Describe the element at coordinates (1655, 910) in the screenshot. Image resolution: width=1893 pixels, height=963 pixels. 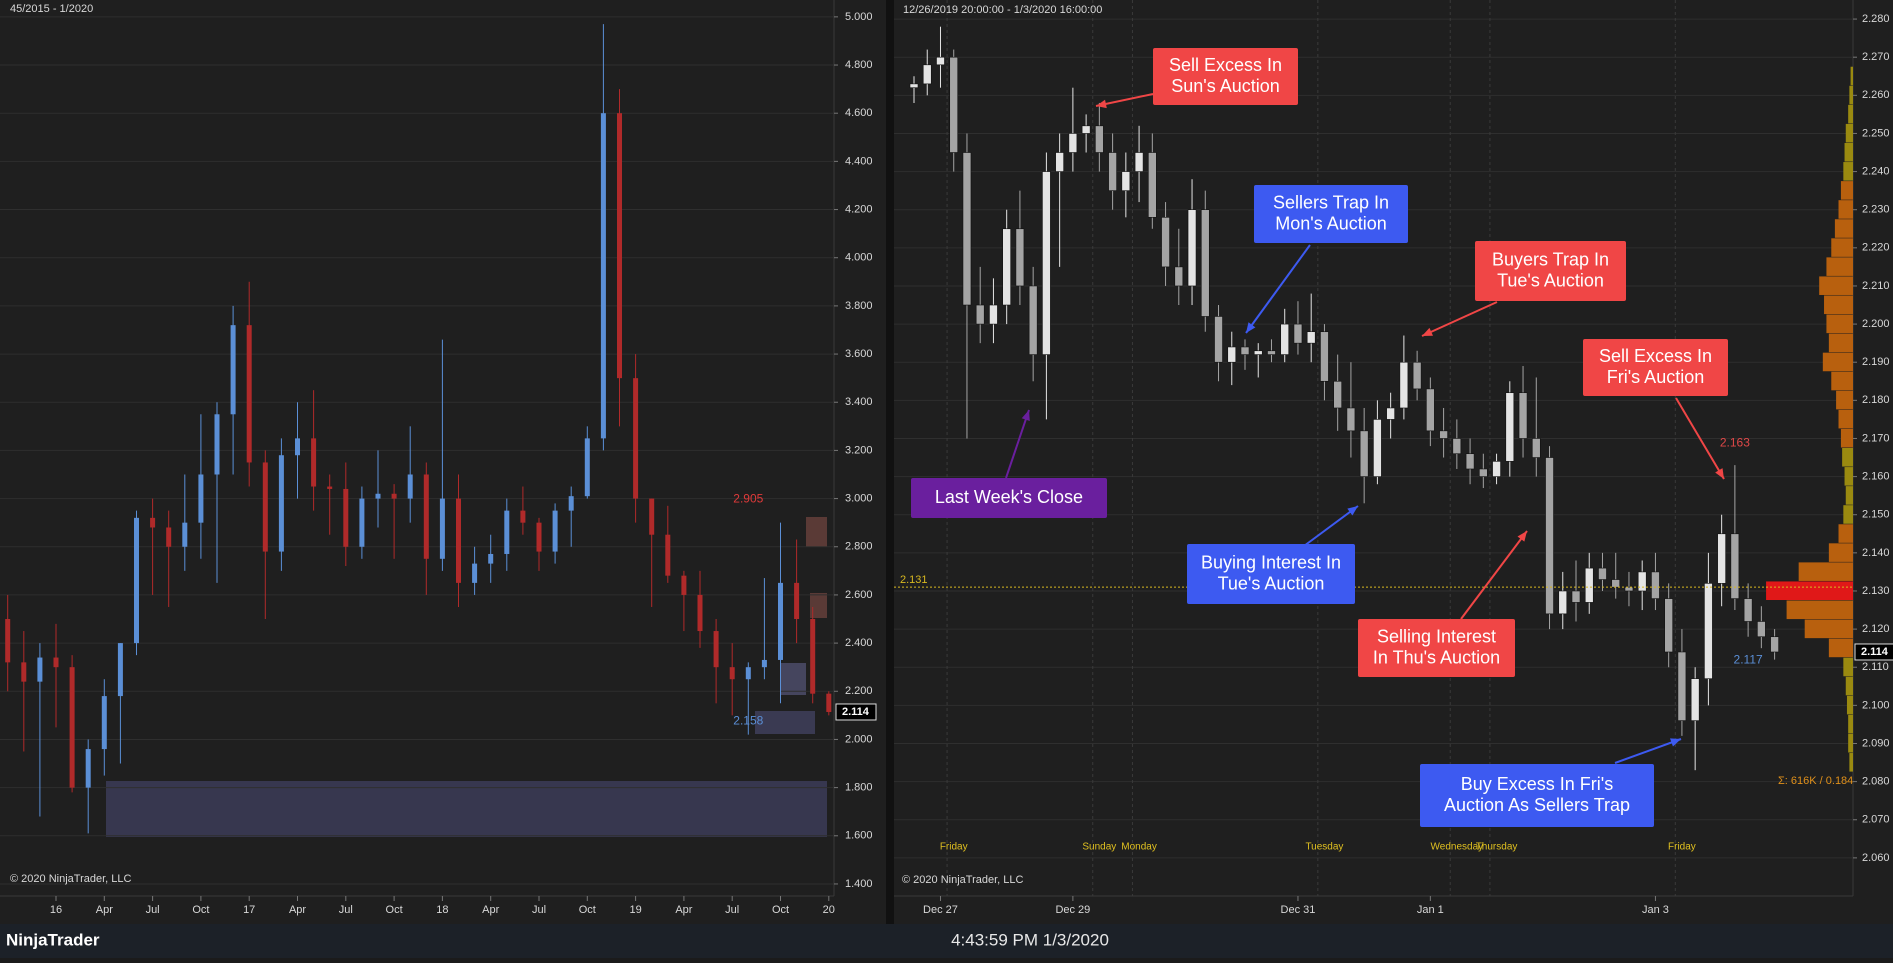
I see `x-tick-label: Jan 3` at that location.